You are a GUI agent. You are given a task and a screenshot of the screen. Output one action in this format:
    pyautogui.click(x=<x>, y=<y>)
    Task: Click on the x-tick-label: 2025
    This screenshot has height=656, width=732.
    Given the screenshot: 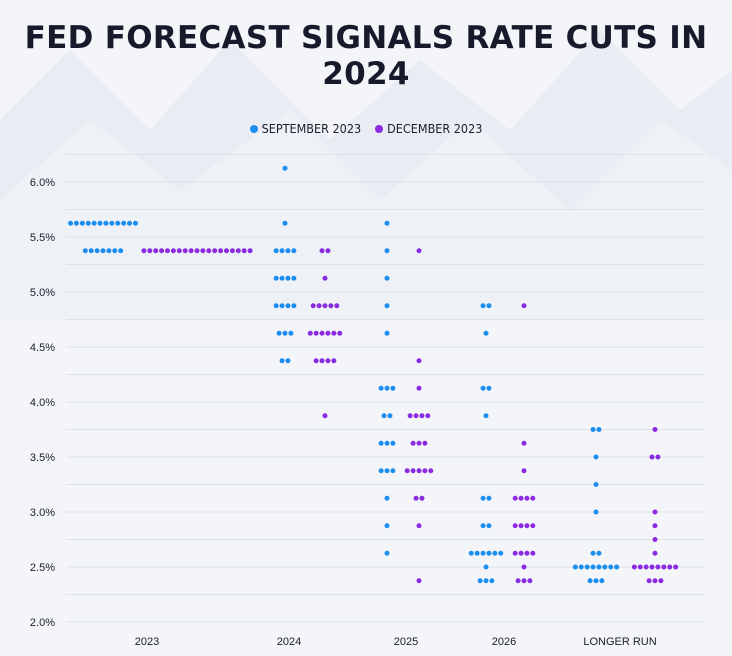 What is the action you would take?
    pyautogui.click(x=406, y=642)
    